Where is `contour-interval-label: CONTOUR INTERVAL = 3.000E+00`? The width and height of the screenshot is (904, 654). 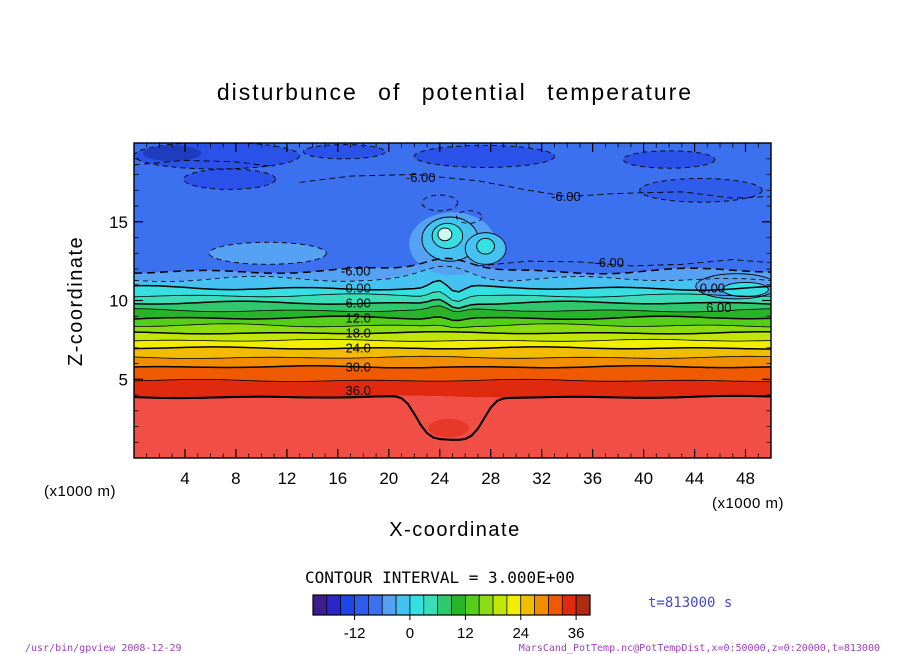 contour-interval-label: CONTOUR INTERVAL = 3.000E+00 is located at coordinates (440, 577).